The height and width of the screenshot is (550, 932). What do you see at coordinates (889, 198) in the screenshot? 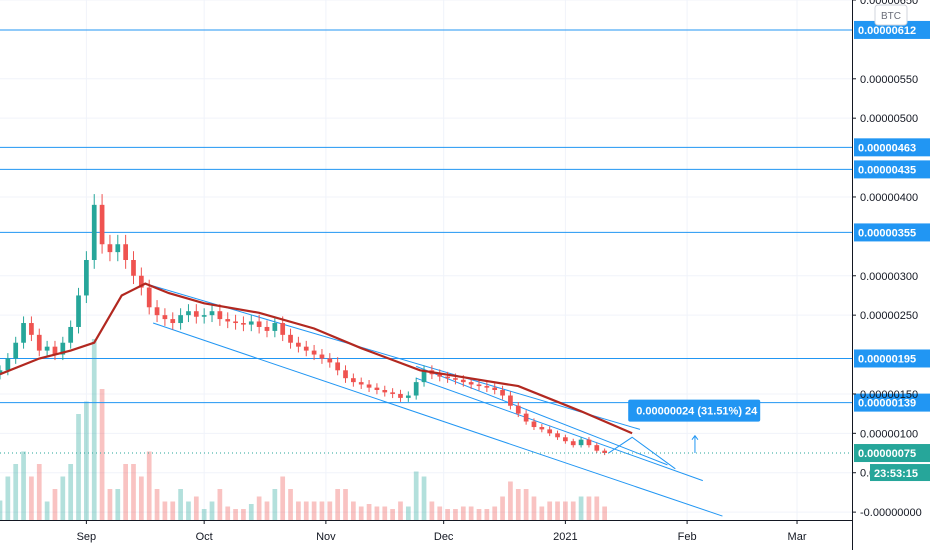
I see `y-tick-label: 0.00000400` at bounding box center [889, 198].